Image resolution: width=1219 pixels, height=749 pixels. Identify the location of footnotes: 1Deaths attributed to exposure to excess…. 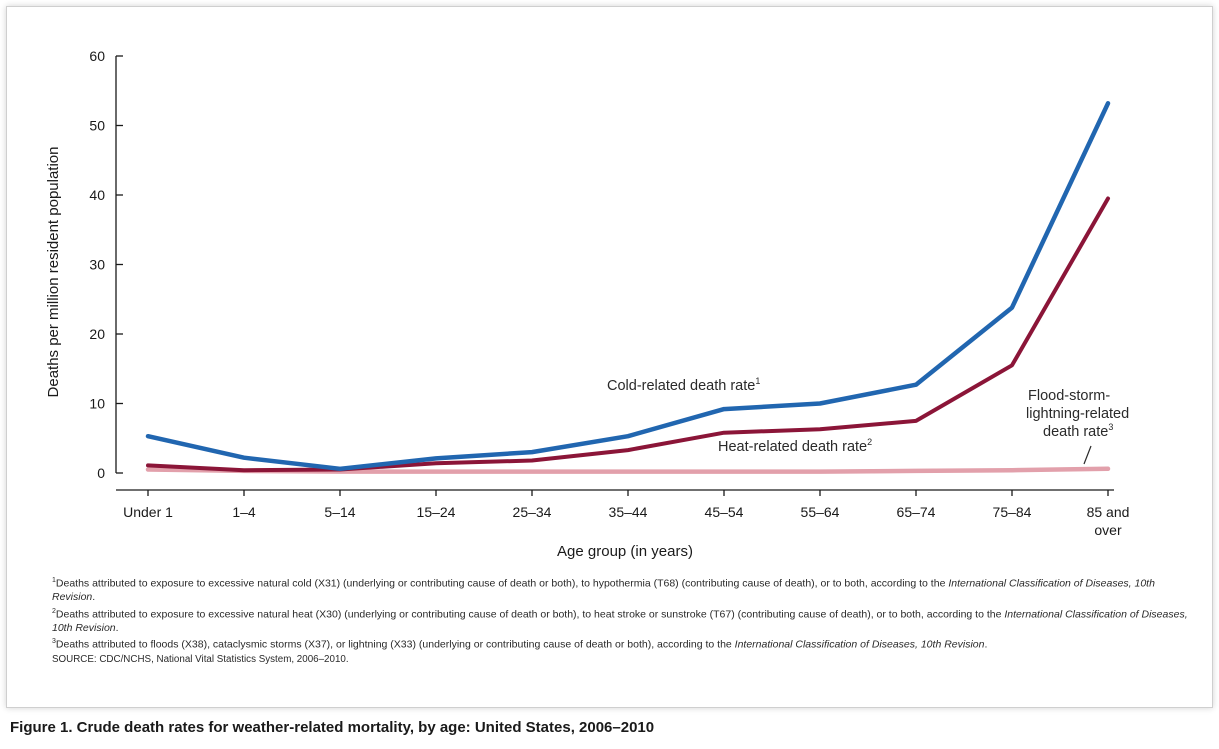
(622, 620).